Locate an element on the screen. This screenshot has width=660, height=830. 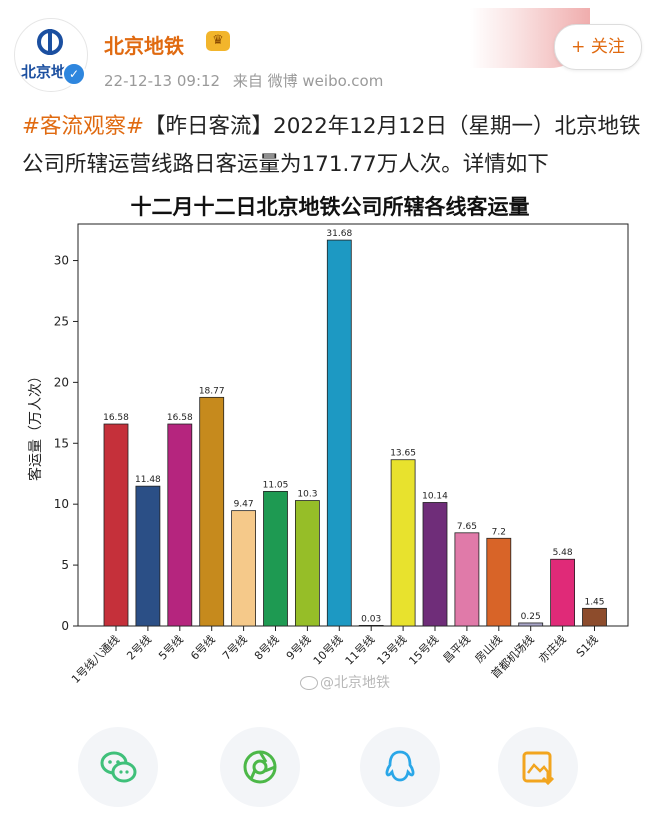
save-image-button is located at coordinates (538, 767).